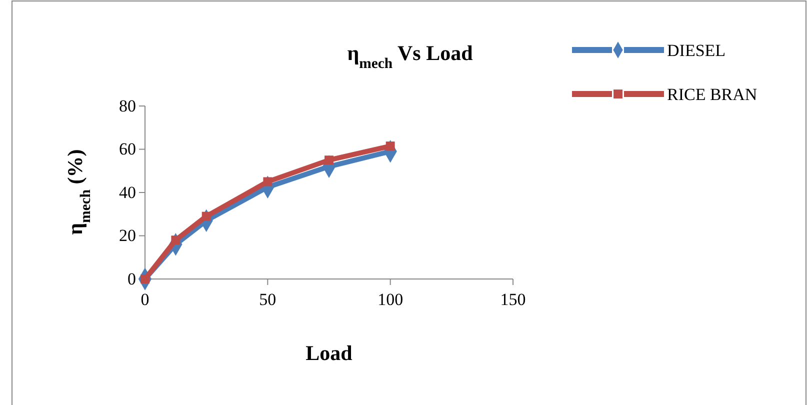 This screenshot has width=808, height=405. I want to click on y-tick-label: 40, so click(127, 192).